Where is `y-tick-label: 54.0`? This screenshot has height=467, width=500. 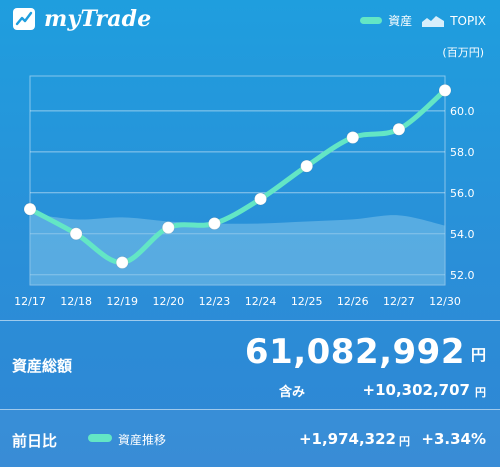 y-tick-label: 54.0 is located at coordinates (462, 234).